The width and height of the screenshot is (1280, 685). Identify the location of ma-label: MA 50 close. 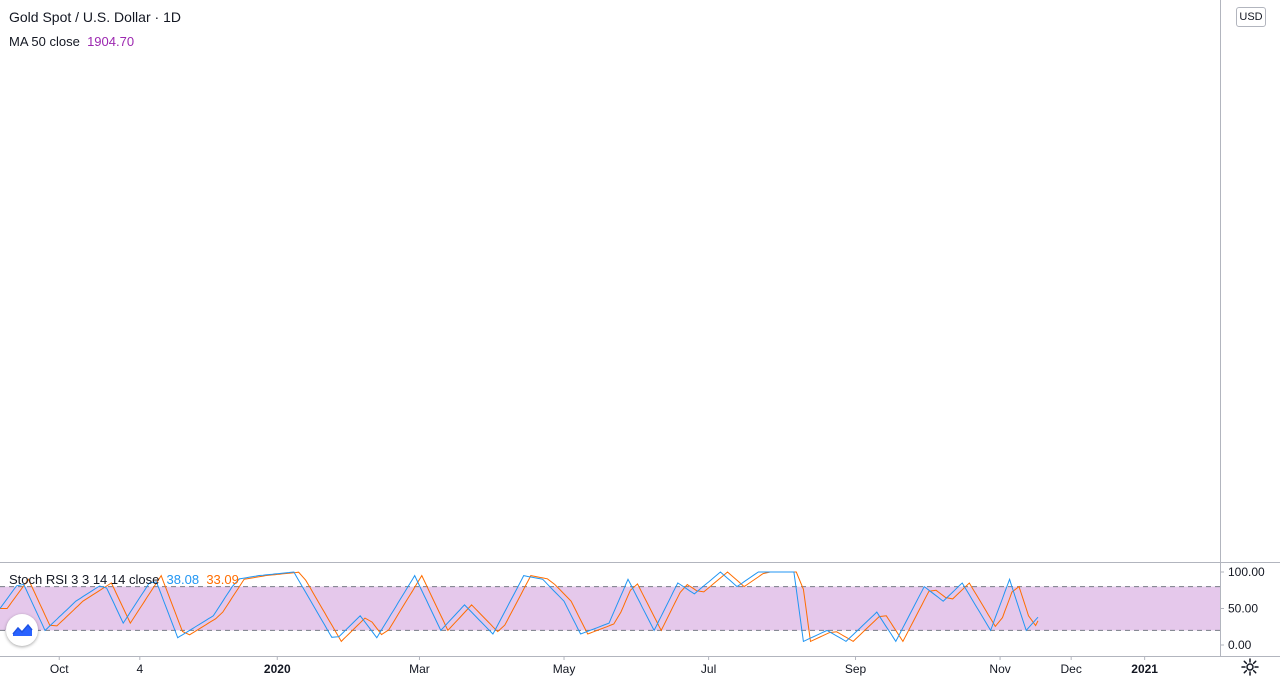
(44, 41).